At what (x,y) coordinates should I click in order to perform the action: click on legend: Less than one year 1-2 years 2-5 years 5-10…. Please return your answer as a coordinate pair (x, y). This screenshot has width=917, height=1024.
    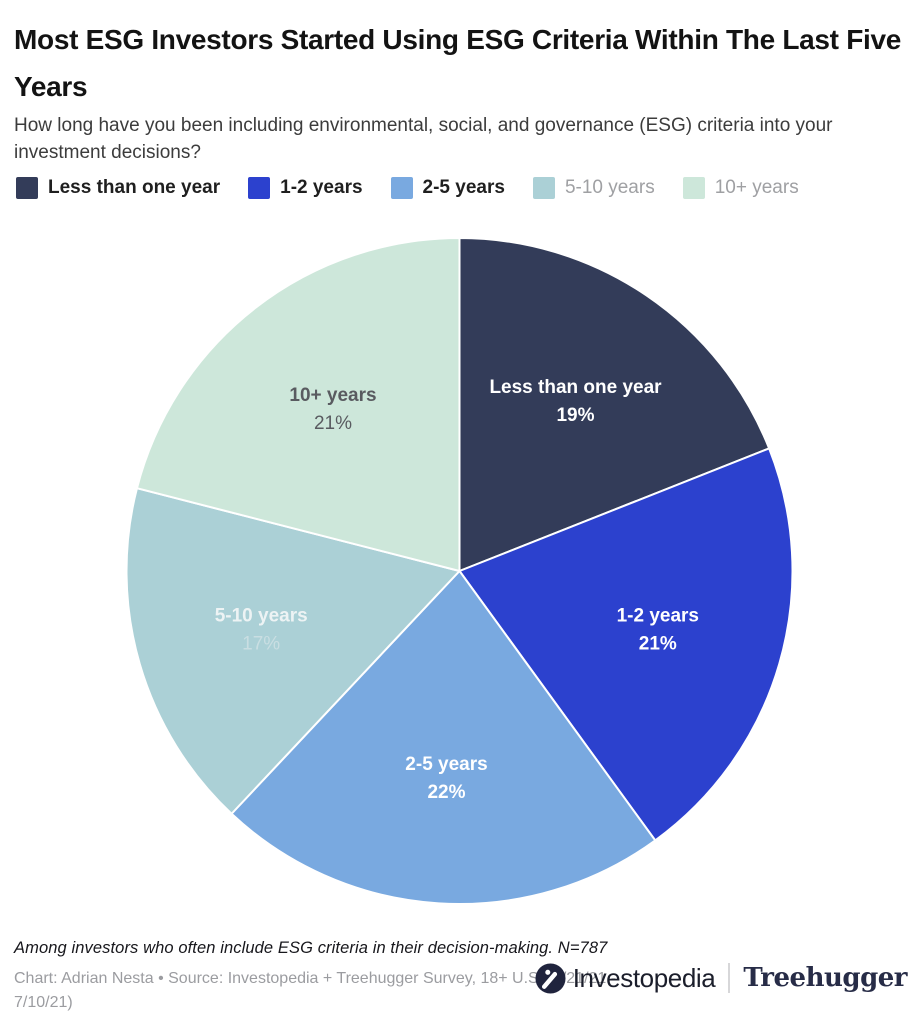
    Looking at the image, I should click on (407, 188).